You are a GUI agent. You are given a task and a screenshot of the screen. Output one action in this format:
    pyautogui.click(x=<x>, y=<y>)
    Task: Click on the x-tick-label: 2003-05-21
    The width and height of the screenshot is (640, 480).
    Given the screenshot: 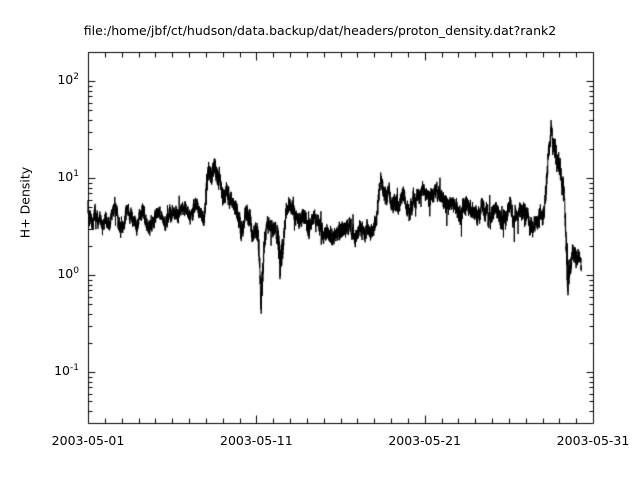 What is the action you would take?
    pyautogui.click(x=424, y=440)
    